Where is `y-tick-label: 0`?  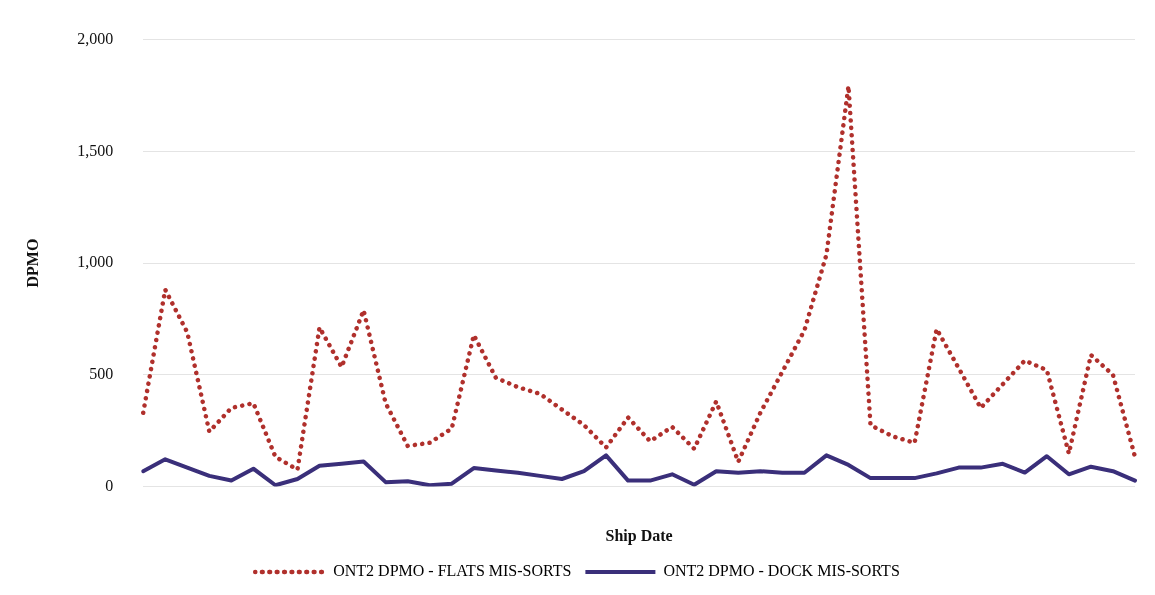 y-tick-label: 0 is located at coordinates (109, 485).